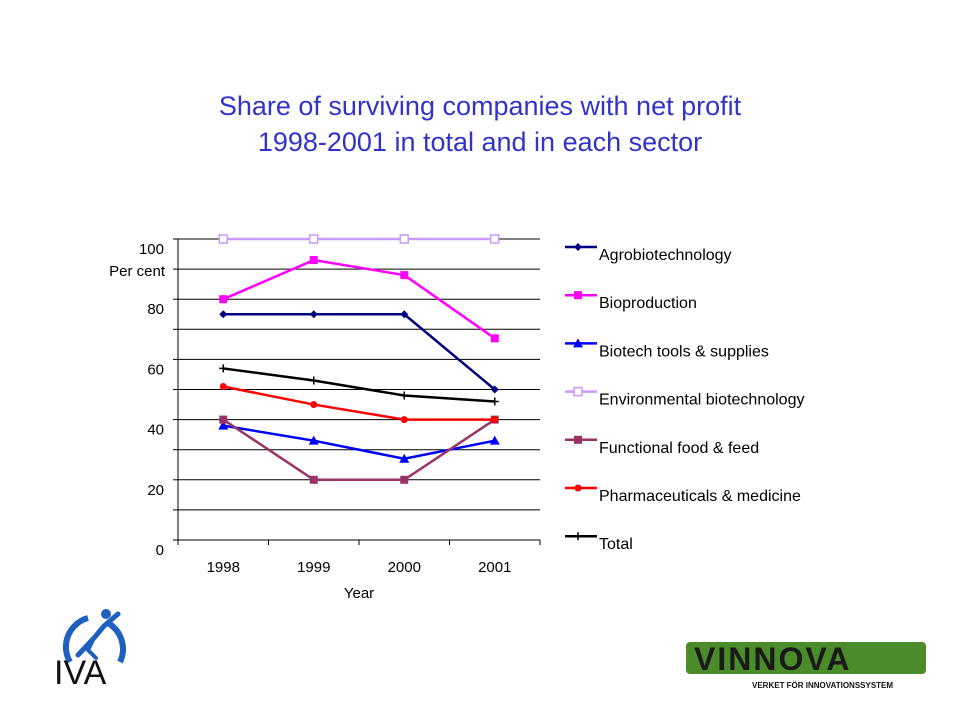  I want to click on y-tick-label: 60, so click(155, 369).